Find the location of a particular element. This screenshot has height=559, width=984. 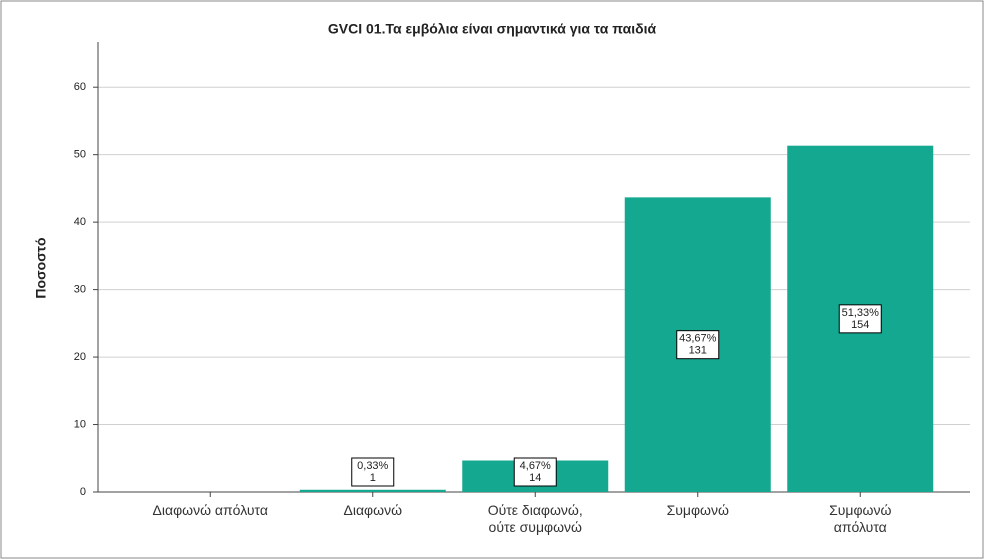

value-label: 43,67%131 is located at coordinates (698, 345).